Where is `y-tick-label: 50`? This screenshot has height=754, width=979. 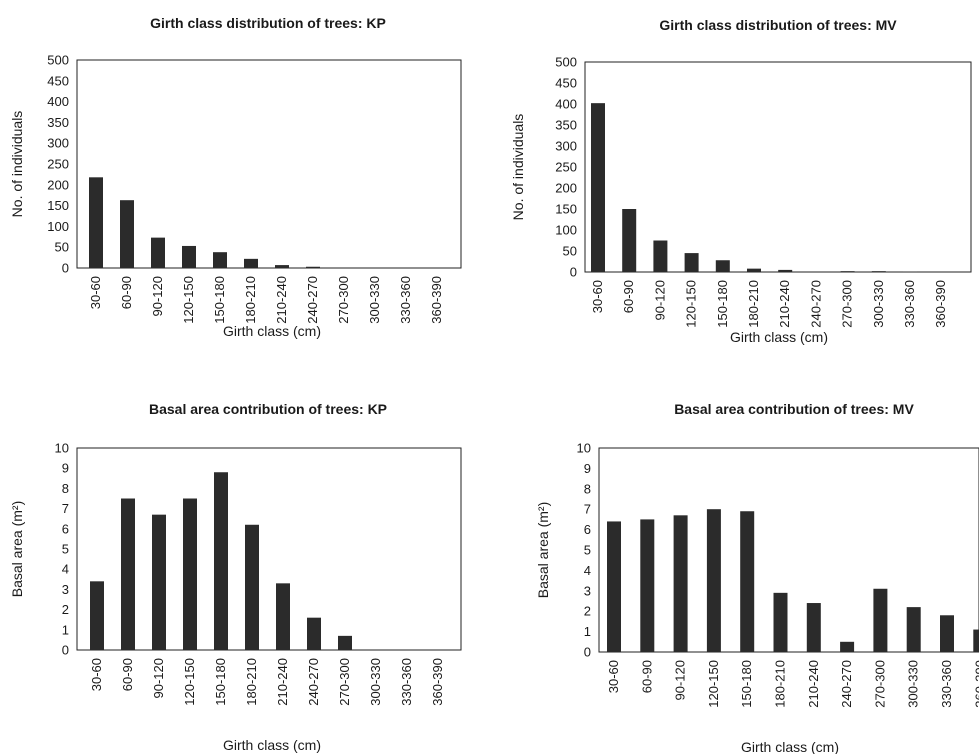 y-tick-label: 50 is located at coordinates (570, 251).